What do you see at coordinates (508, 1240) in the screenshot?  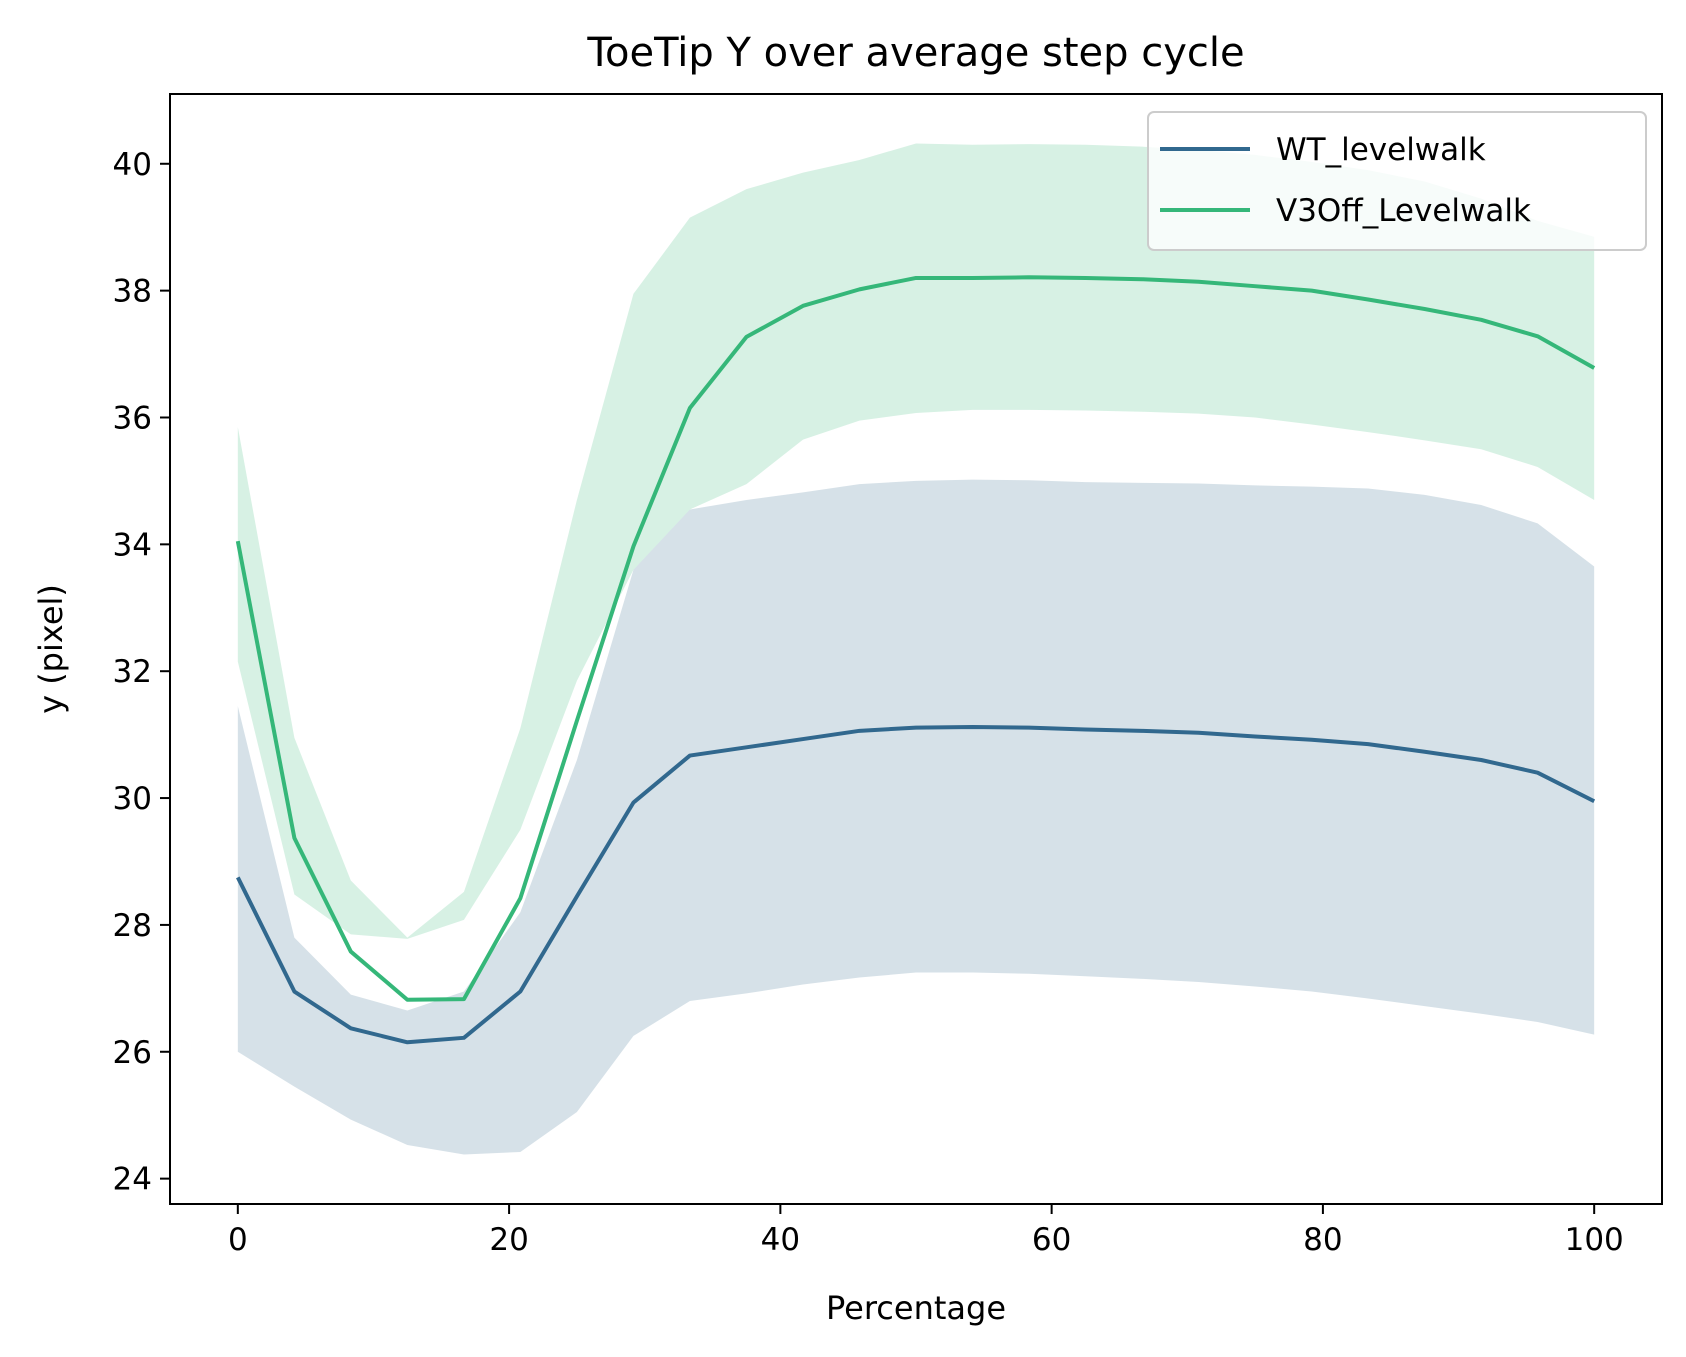 I see `x-tick-label: 20` at bounding box center [508, 1240].